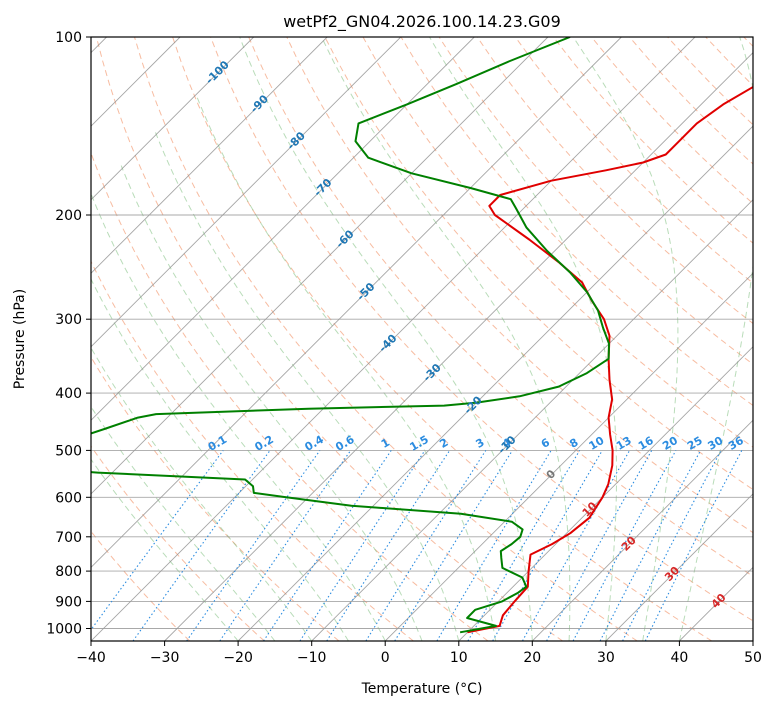  What do you see at coordinates (68, 538) in the screenshot?
I see `y-tick-label: 700` at bounding box center [68, 538].